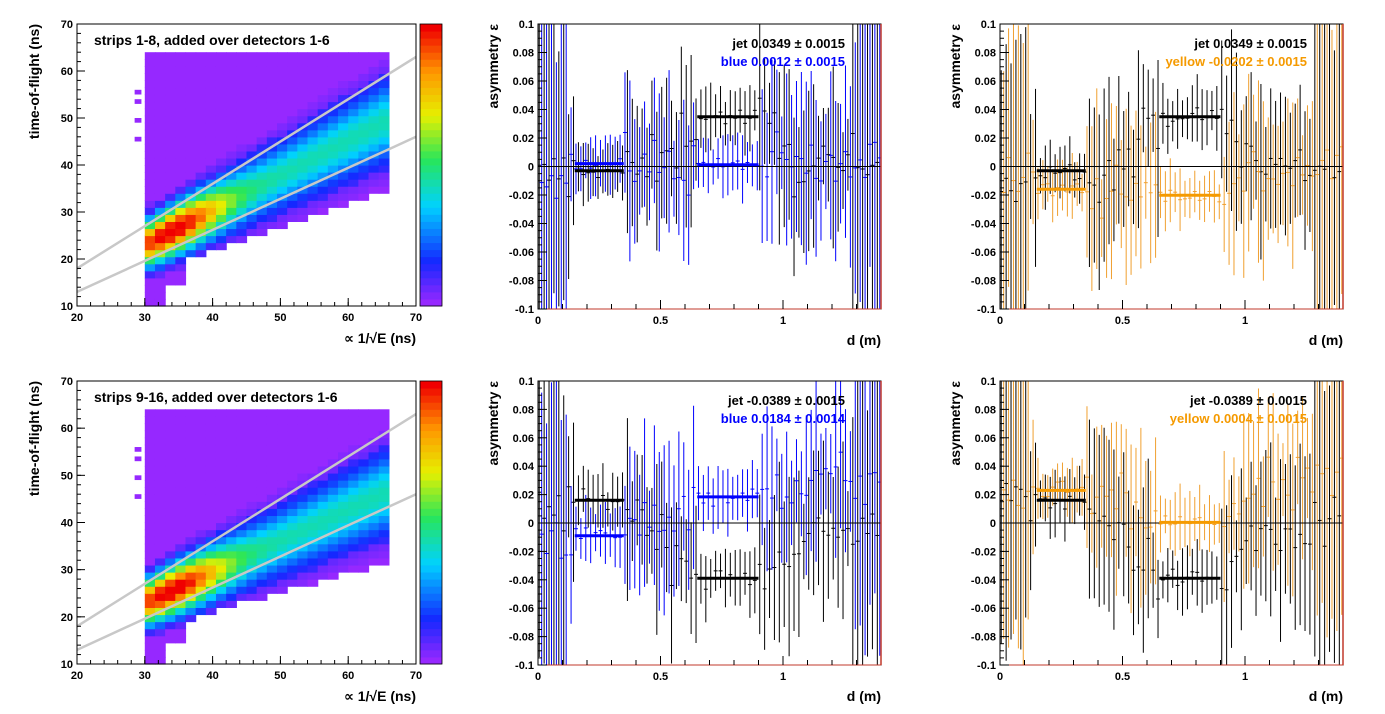 This screenshot has height=714, width=1385. What do you see at coordinates (416, 676) in the screenshot?
I see `x-tick-label: 70` at bounding box center [416, 676].